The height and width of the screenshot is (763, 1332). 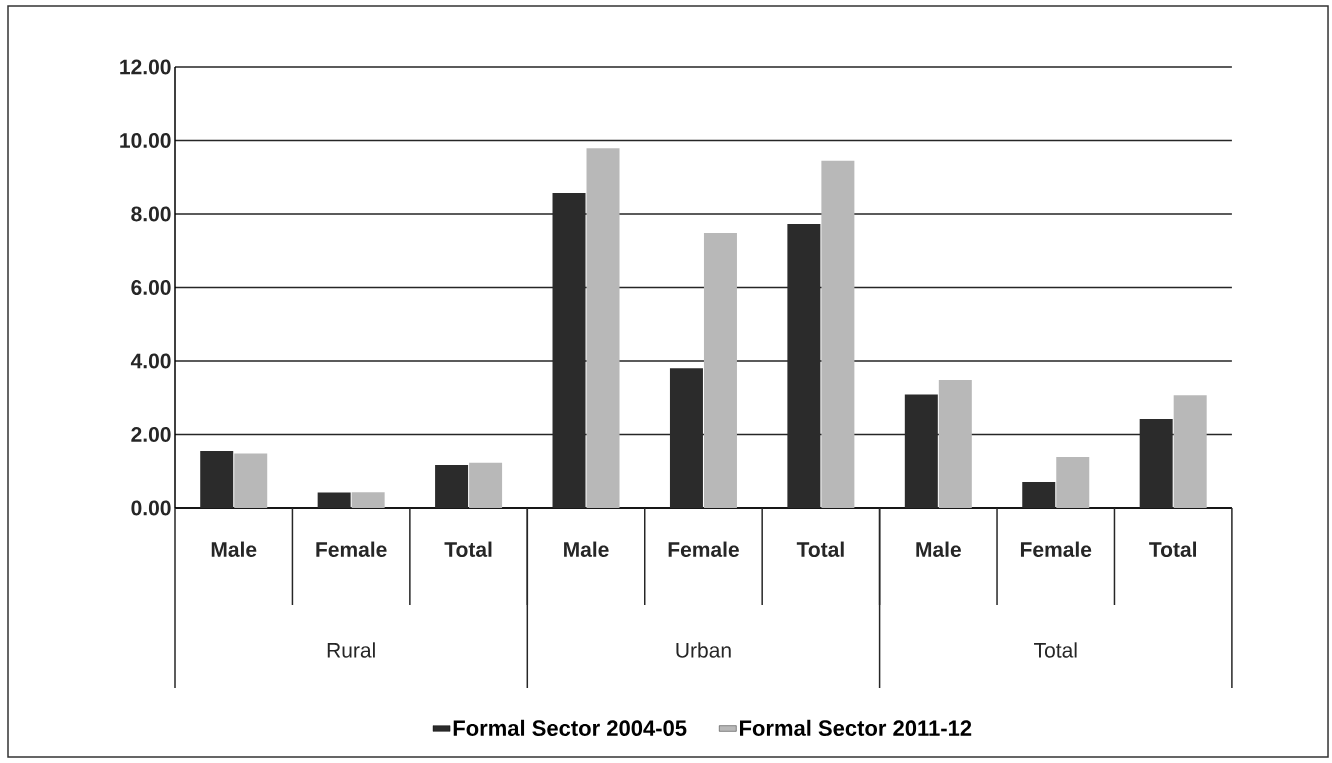 What do you see at coordinates (151, 434) in the screenshot?
I see `y-tick-label: 2.00` at bounding box center [151, 434].